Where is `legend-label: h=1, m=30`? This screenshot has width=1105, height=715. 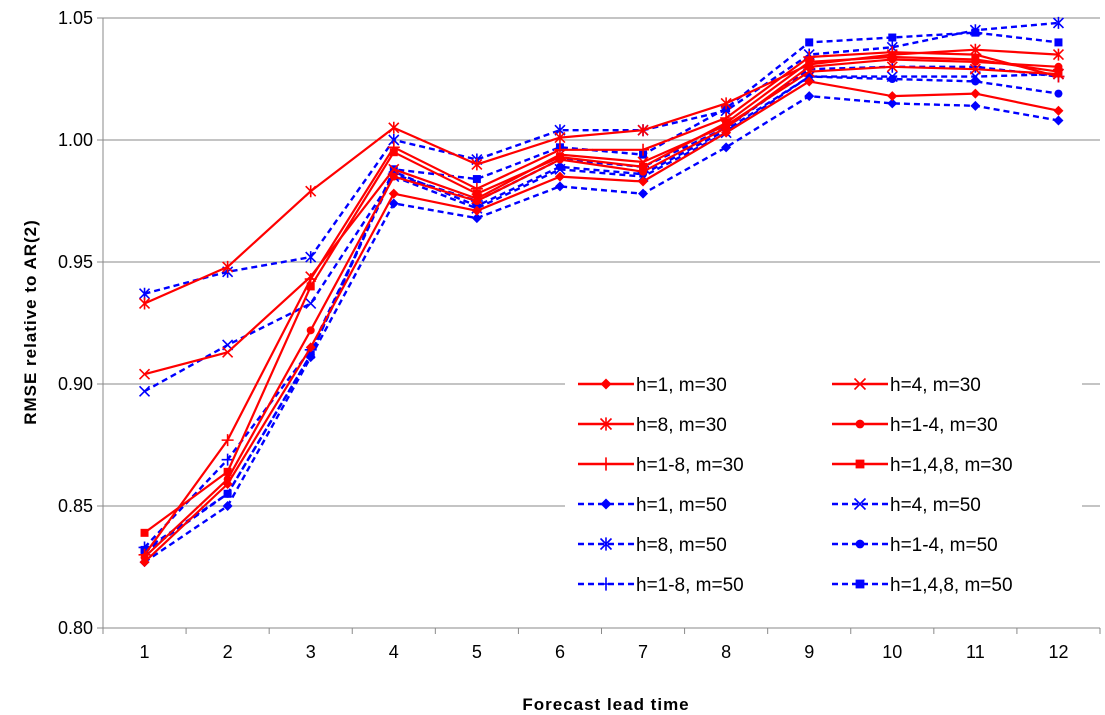 legend-label: h=1, m=30 is located at coordinates (681, 385).